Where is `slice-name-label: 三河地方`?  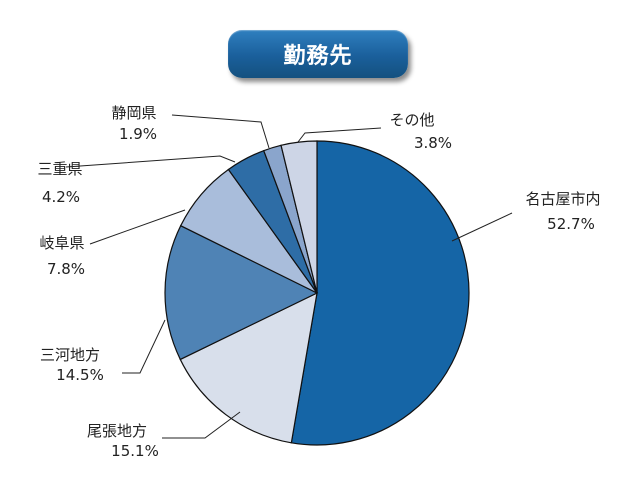
slice-name-label: 三河地方 is located at coordinates (70, 355).